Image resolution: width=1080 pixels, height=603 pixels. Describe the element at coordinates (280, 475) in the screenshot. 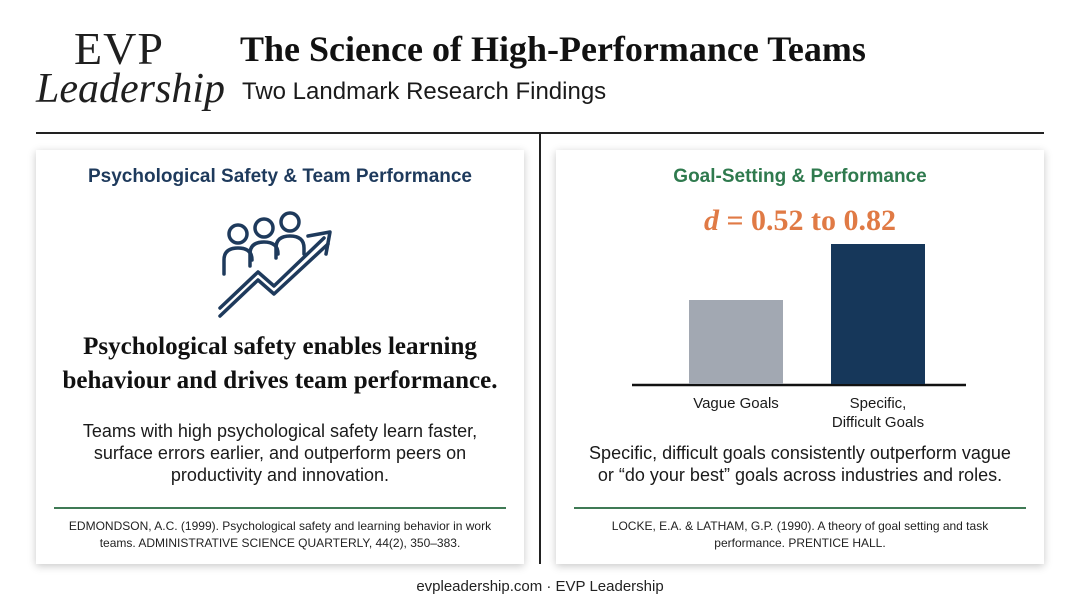

I see `left-body-line: productivity and innovation.` at that location.